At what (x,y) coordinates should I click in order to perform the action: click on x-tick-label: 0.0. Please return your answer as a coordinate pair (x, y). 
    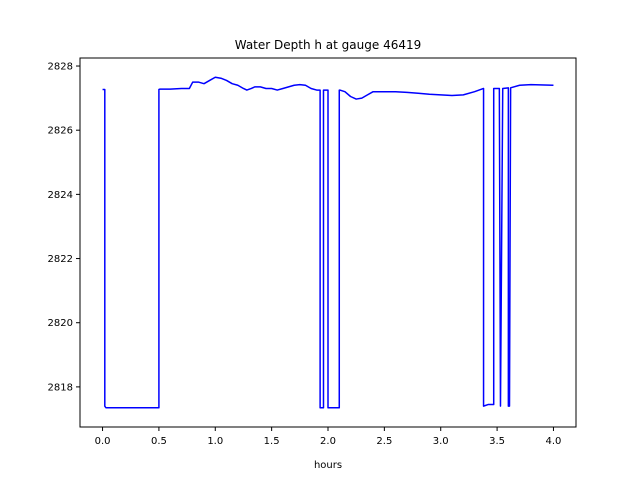
    Looking at the image, I should click on (103, 441).